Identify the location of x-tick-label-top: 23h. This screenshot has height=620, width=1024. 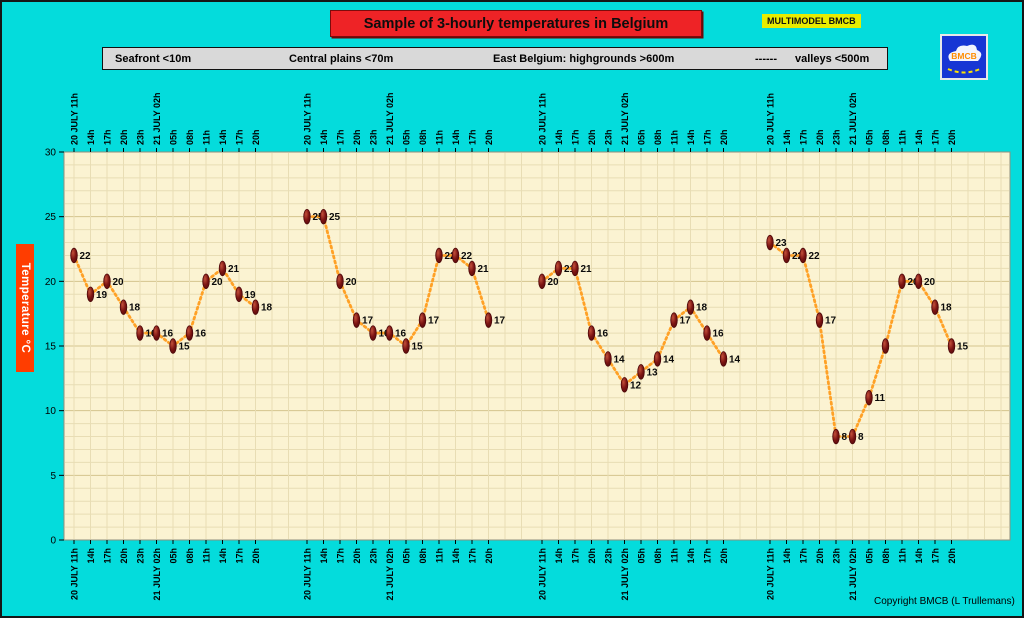
(837, 137).